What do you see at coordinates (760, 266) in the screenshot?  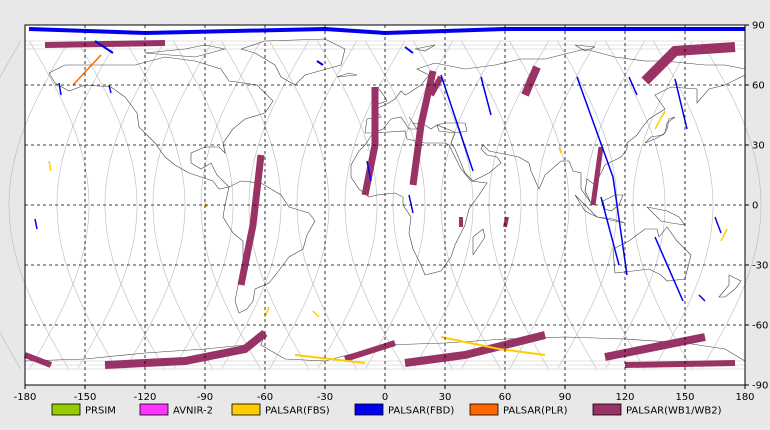 I see `lat-tick-label: -30` at bounding box center [760, 266].